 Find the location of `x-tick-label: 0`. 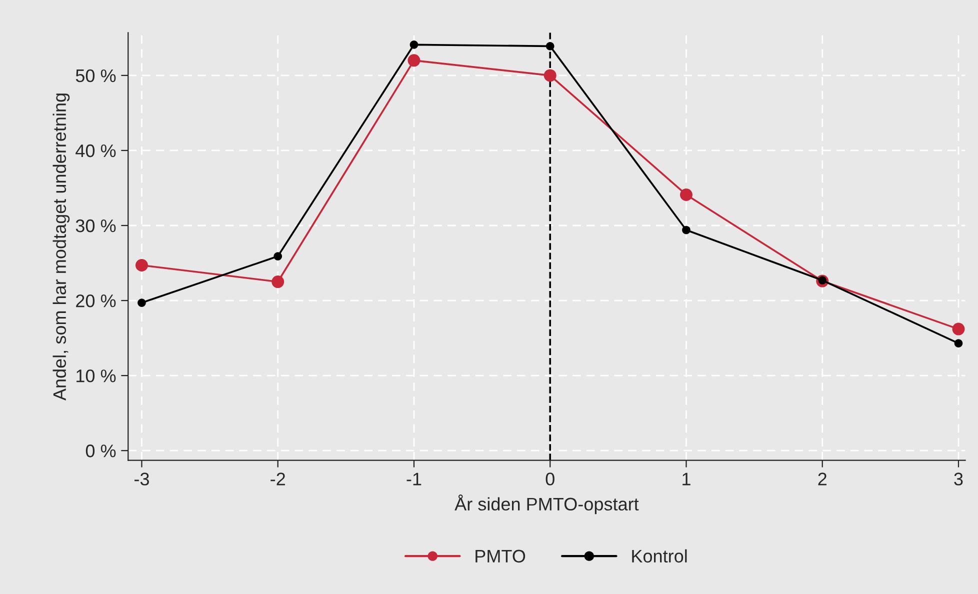

x-tick-label: 0 is located at coordinates (550, 479).